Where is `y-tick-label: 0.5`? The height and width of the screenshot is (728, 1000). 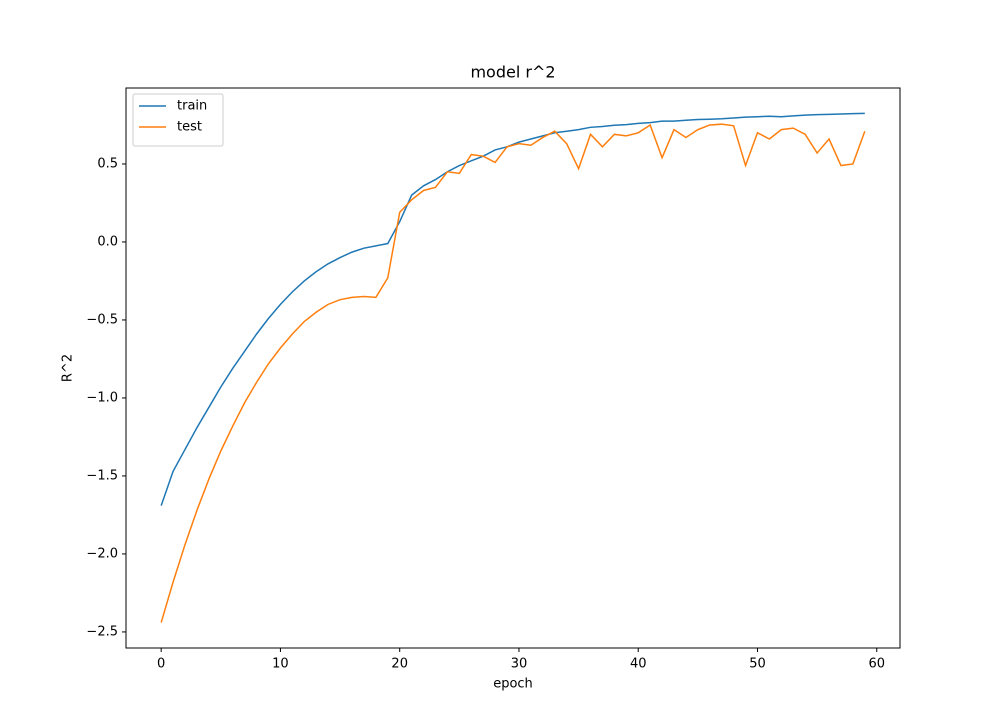 y-tick-label: 0.5 is located at coordinates (107, 163).